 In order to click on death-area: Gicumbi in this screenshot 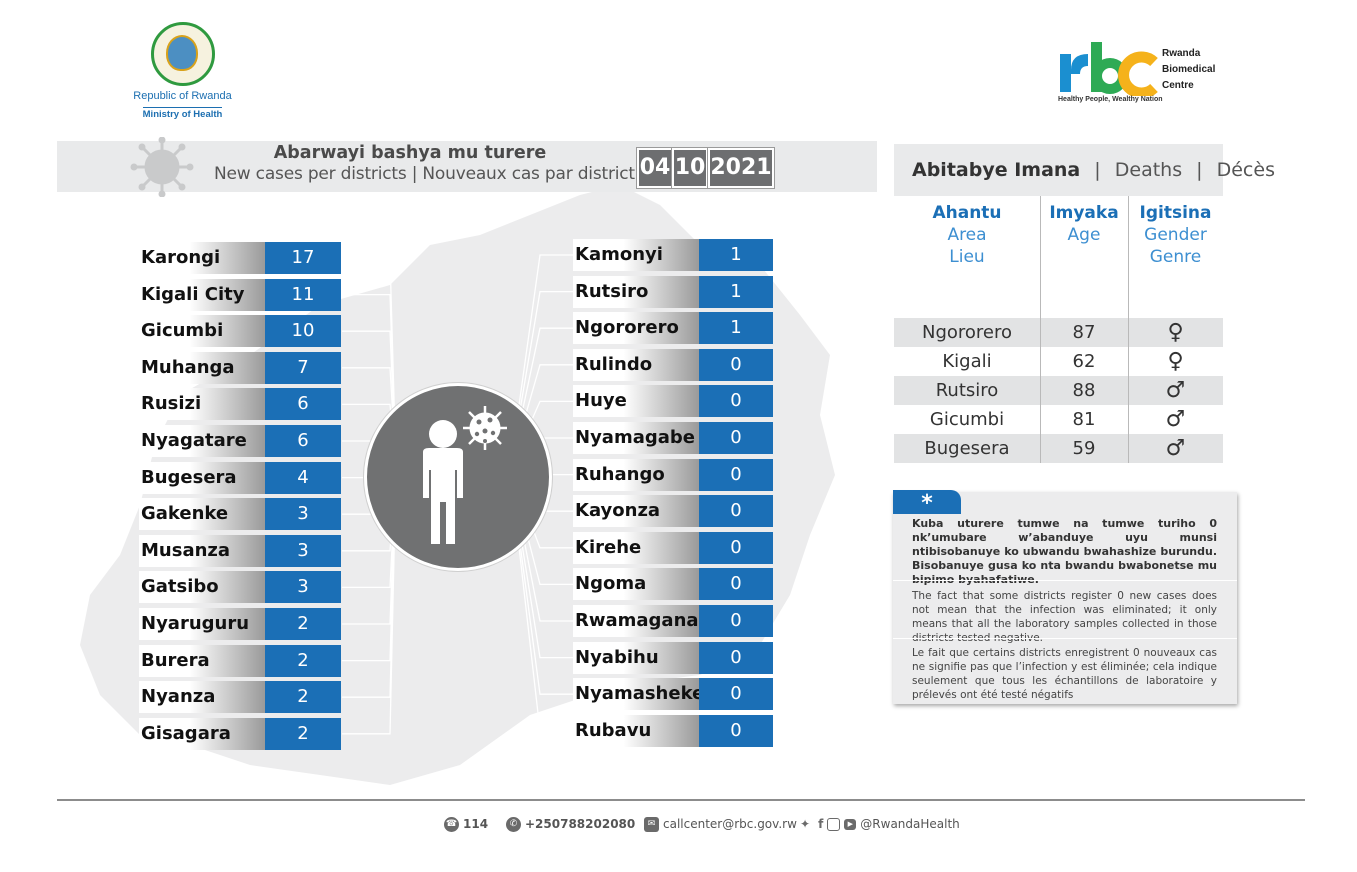, I will do `click(967, 419)`.